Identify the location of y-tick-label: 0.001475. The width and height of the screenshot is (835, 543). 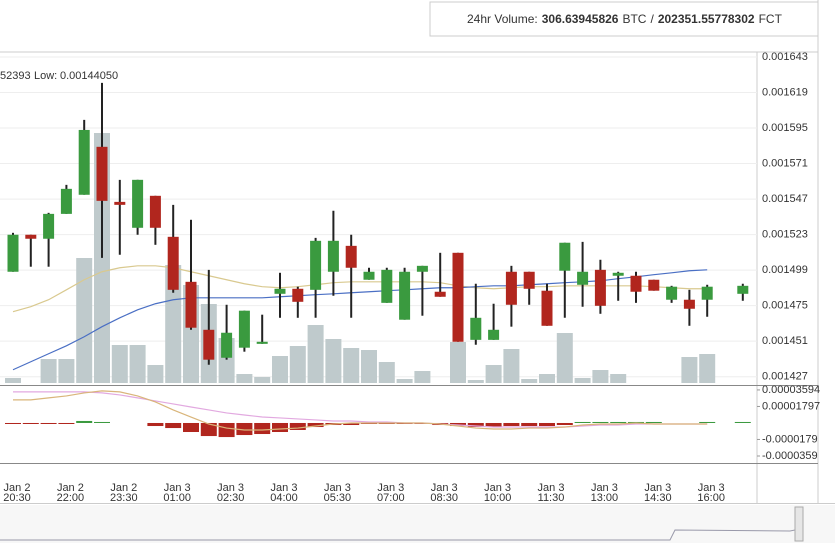
(785, 306).